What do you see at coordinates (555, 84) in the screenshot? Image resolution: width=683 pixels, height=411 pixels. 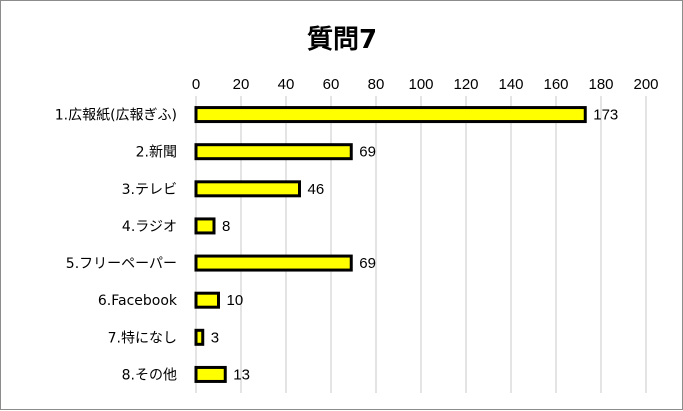 I see `x-tick-label: 160` at bounding box center [555, 84].